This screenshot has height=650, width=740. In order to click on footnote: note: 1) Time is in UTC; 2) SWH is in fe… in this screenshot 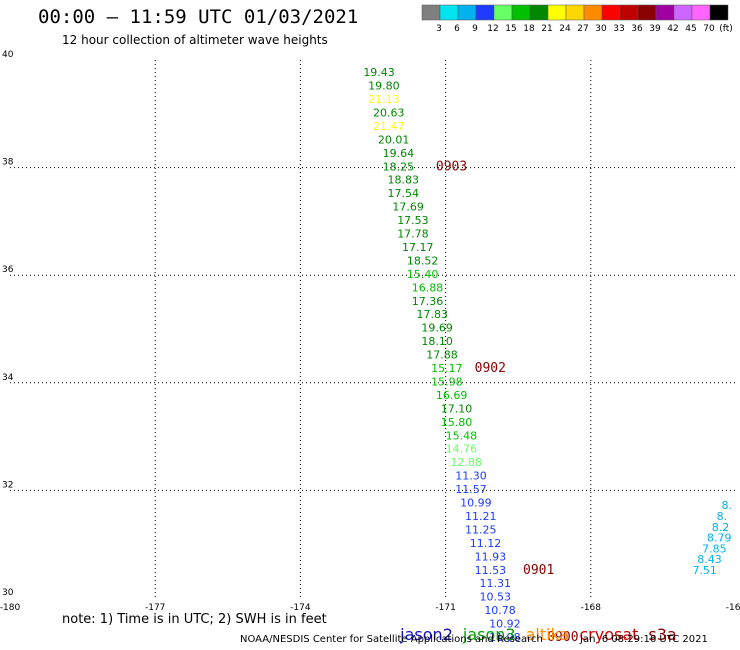, I will do `click(194, 619)`.